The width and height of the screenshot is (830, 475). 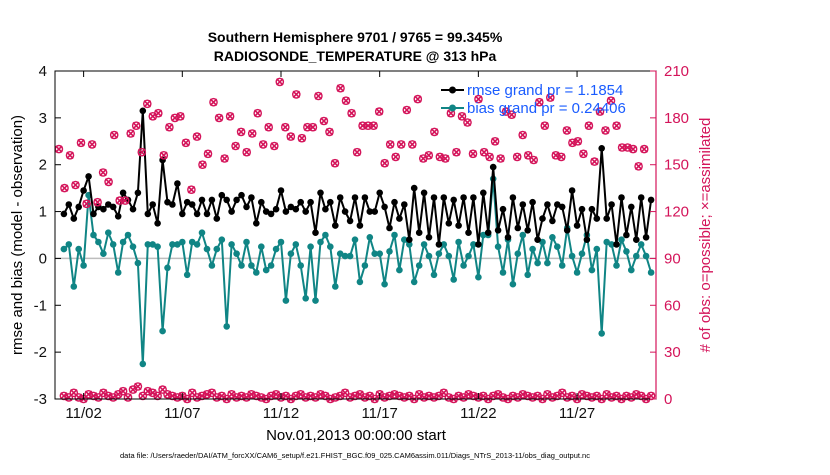 What do you see at coordinates (202, 396) in the screenshot?
I see `obs-low-28-cross` at bounding box center [202, 396].